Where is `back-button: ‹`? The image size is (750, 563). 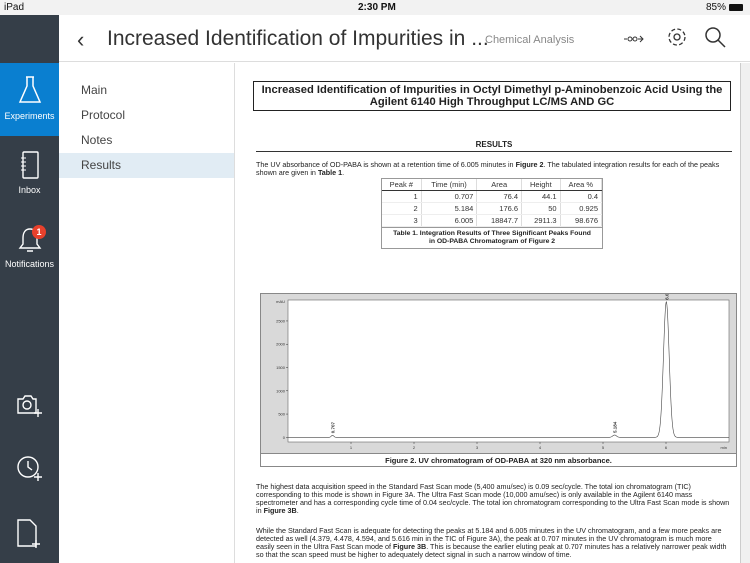 back-button: ‹ is located at coordinates (81, 39).